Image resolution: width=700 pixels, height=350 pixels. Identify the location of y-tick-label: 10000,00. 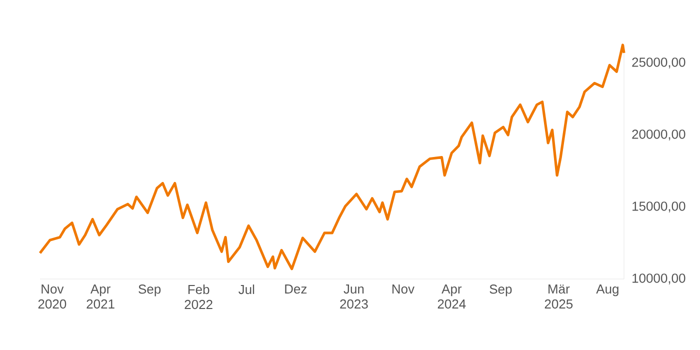
(659, 279).